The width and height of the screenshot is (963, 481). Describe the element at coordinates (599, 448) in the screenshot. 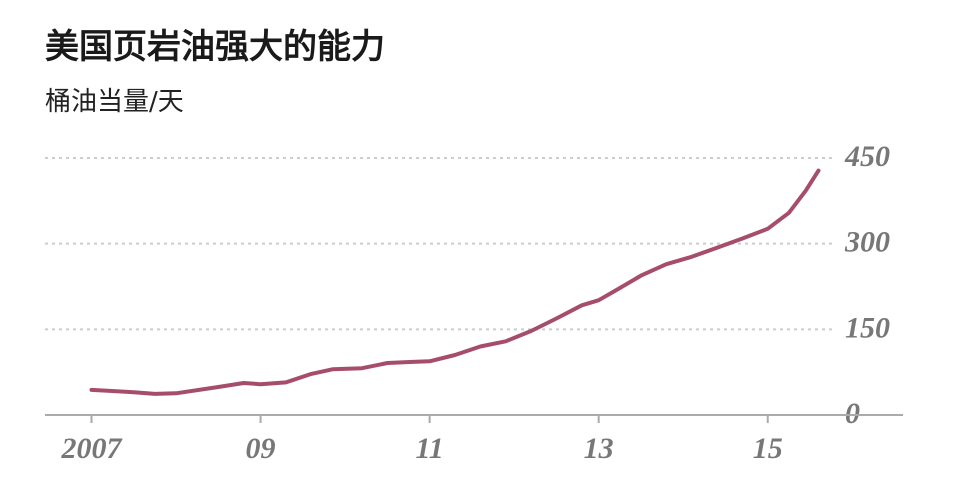

I see `x-tick-label: 13` at that location.